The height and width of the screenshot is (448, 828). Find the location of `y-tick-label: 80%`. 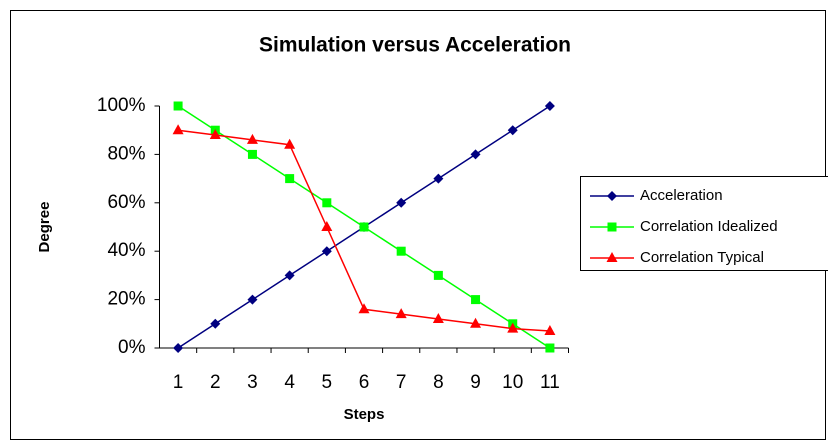

y-tick-label: 80% is located at coordinates (126, 153).